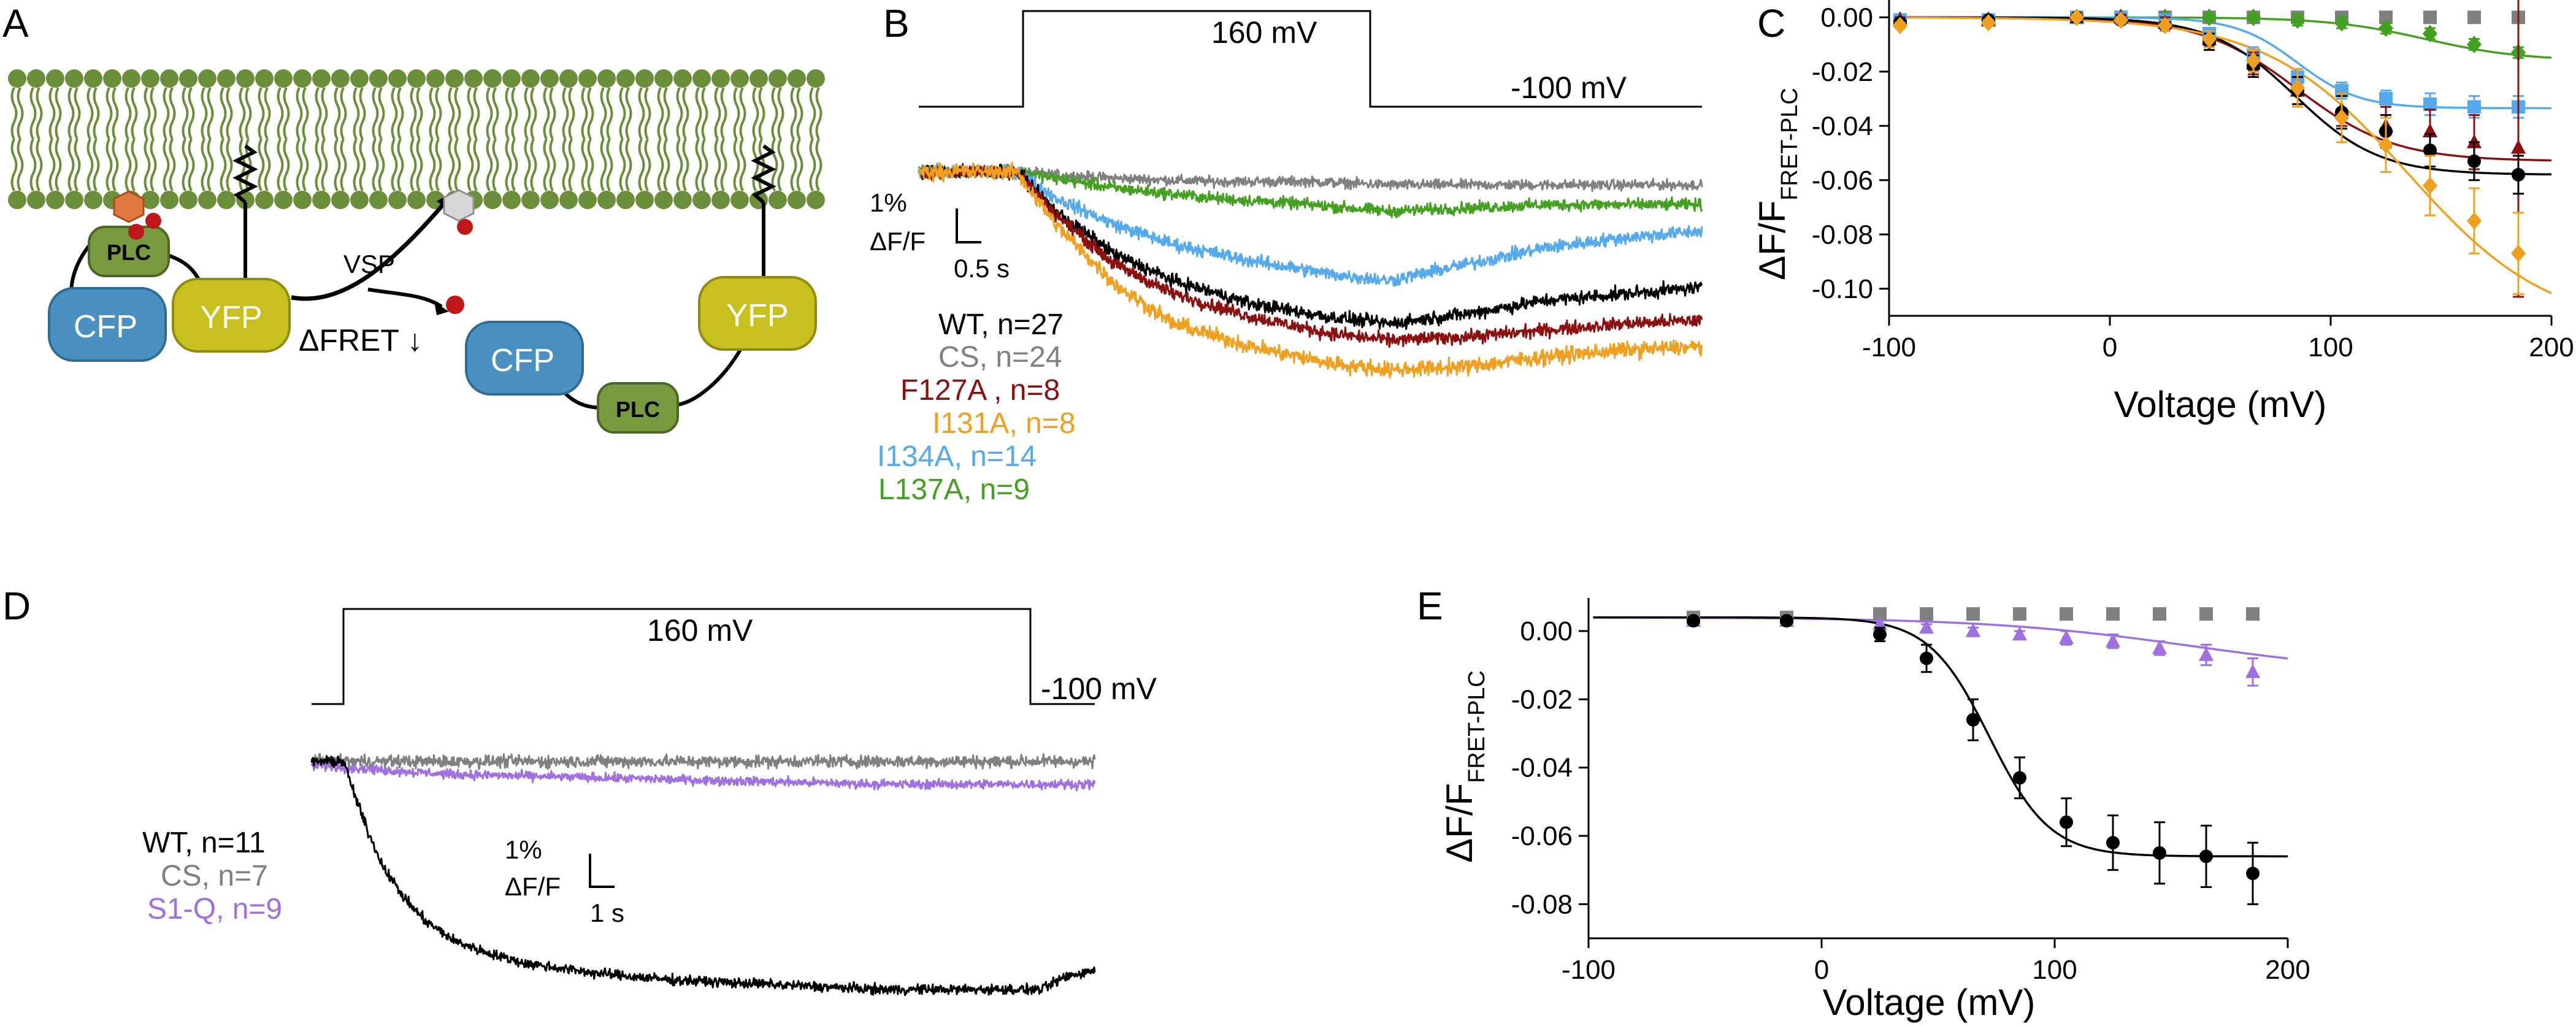 The height and width of the screenshot is (1026, 2576). I want to click on fit-line-wt, so click(1940, 737).